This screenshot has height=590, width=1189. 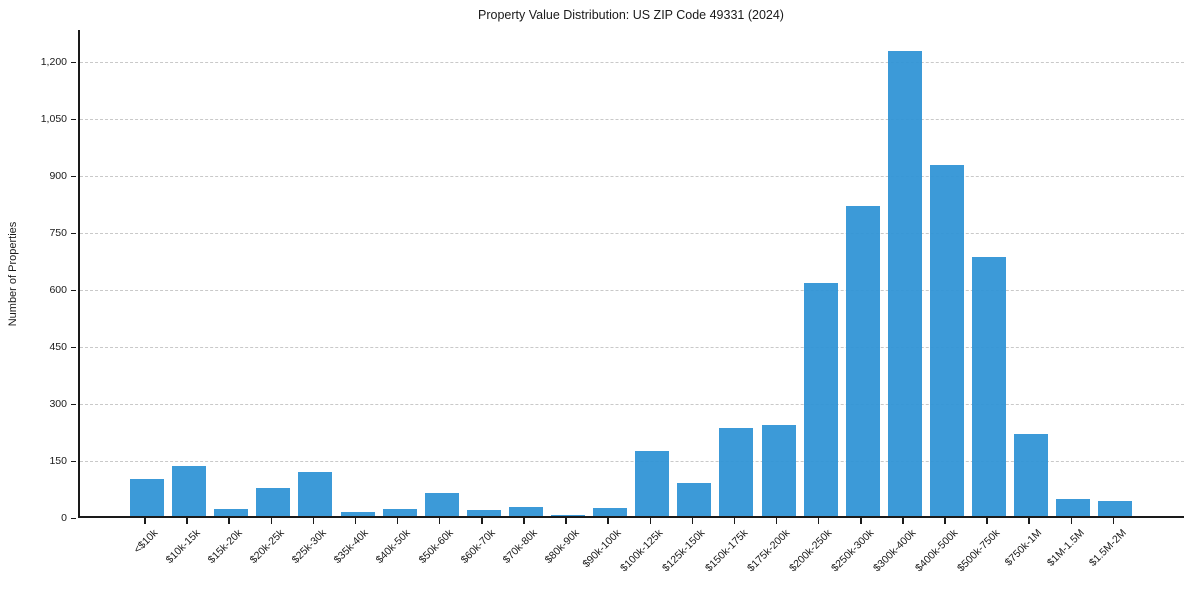 I want to click on x-tick-label: $35k-40k, so click(x=351, y=547).